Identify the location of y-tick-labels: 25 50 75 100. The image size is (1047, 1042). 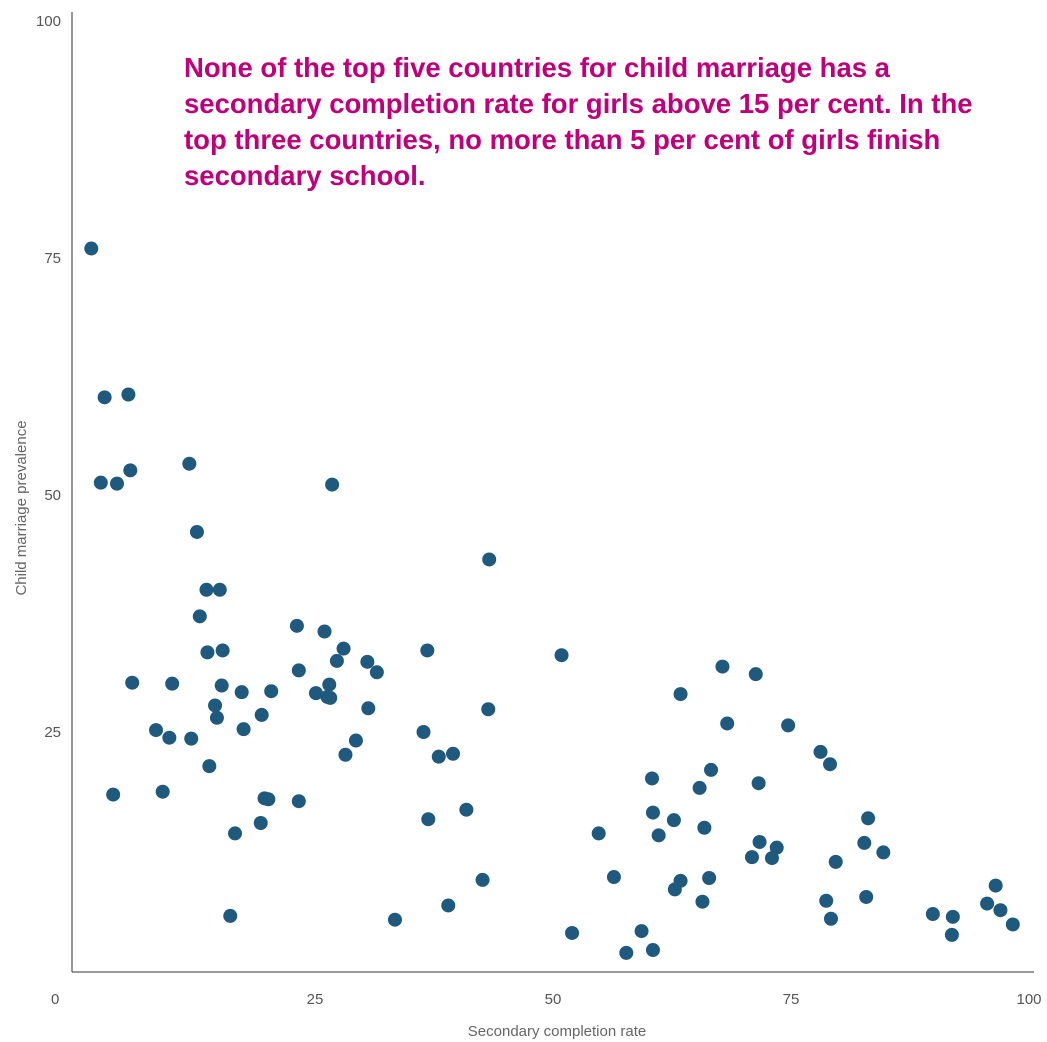
(48, 377).